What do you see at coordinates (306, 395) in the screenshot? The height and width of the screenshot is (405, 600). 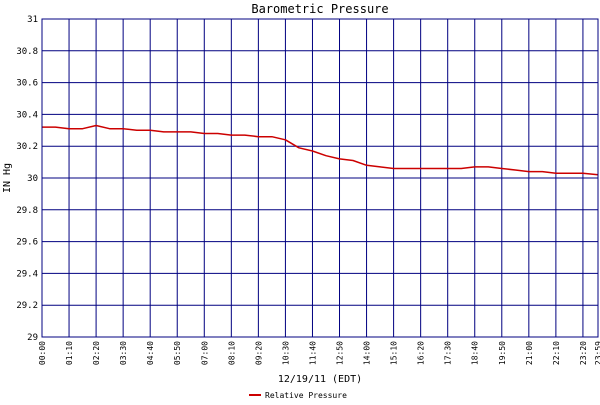 I see `legend-label: Relative Pressure` at bounding box center [306, 395].